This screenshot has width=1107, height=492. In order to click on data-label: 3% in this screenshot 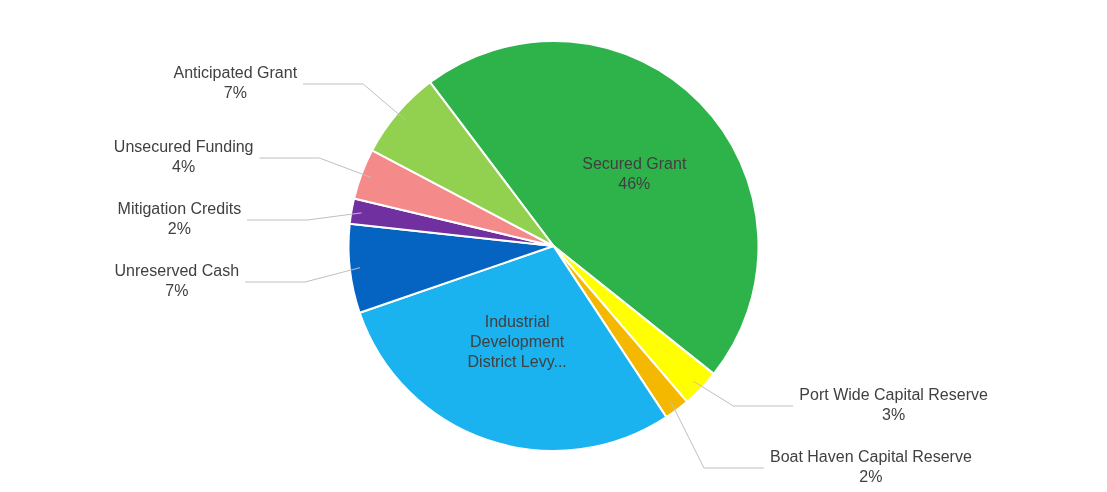, I will do `click(894, 415)`.